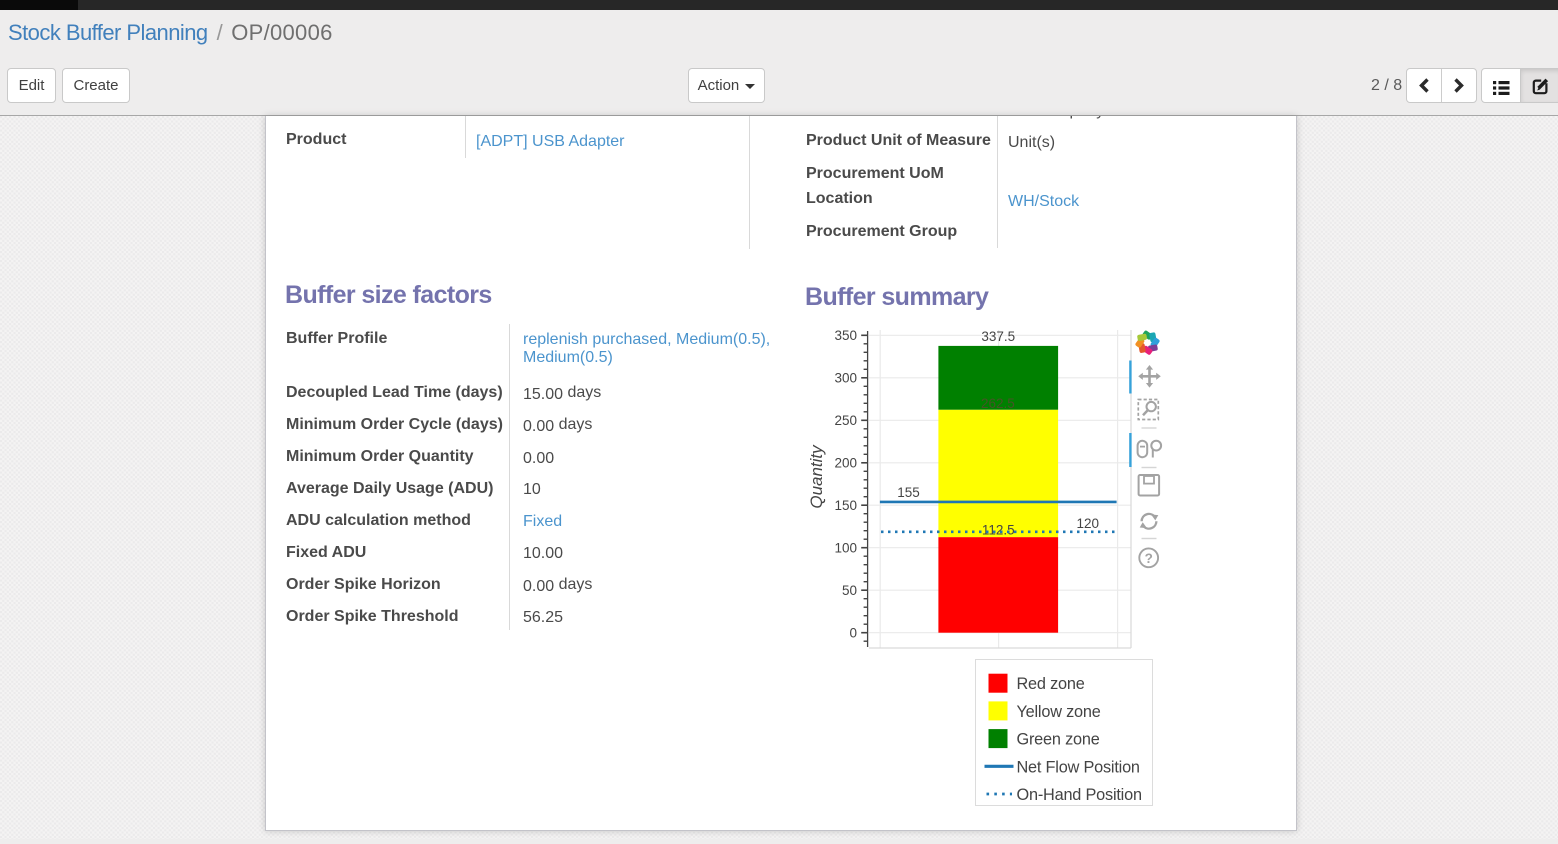  I want to click on svg-text: 337.5, so click(998, 336).